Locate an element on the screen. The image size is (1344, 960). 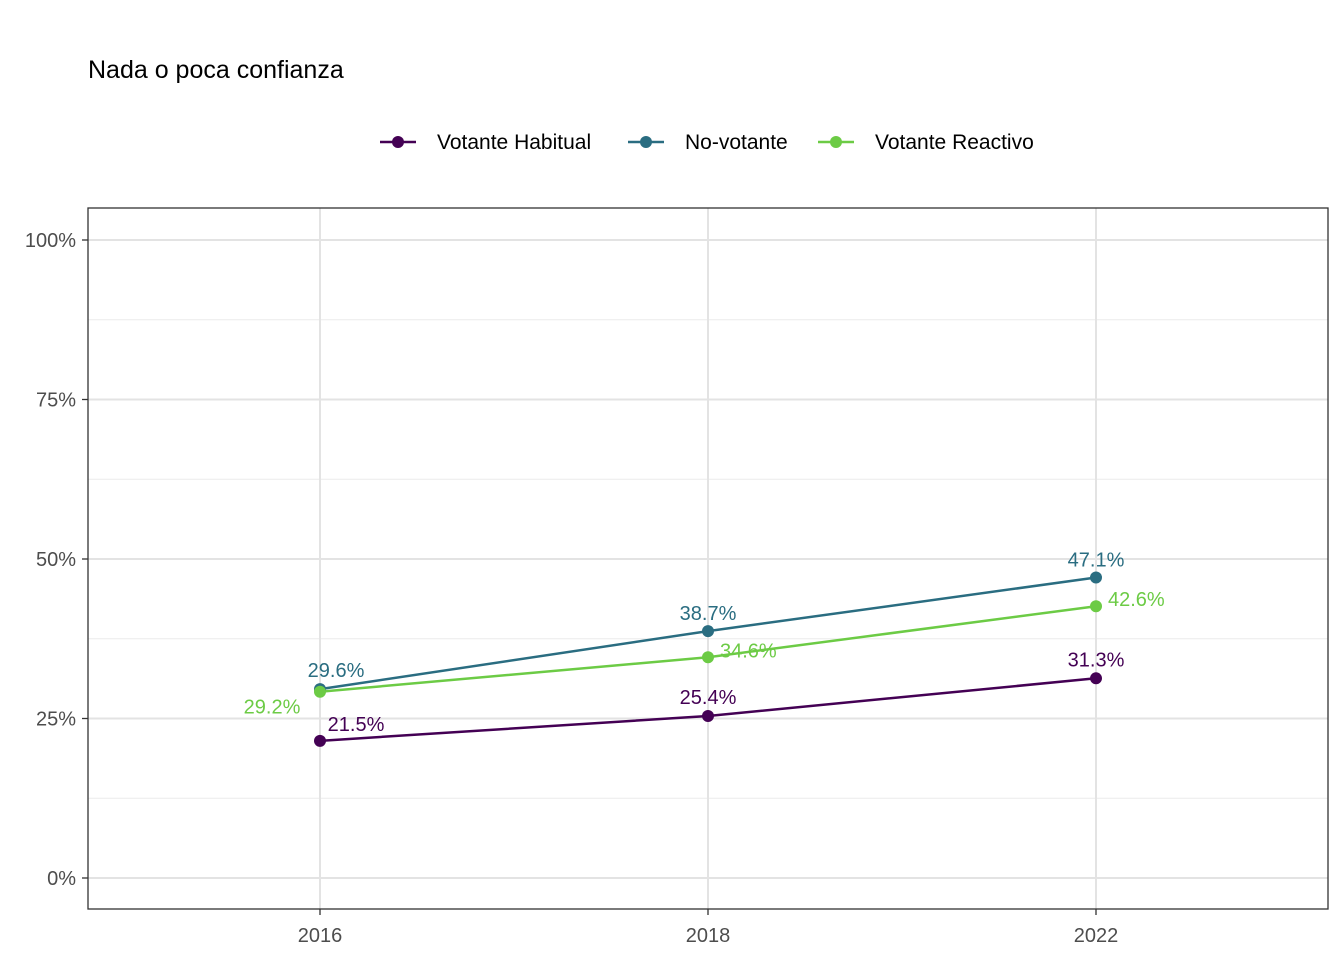
legend-label: Votante Reactivo is located at coordinates (954, 142).